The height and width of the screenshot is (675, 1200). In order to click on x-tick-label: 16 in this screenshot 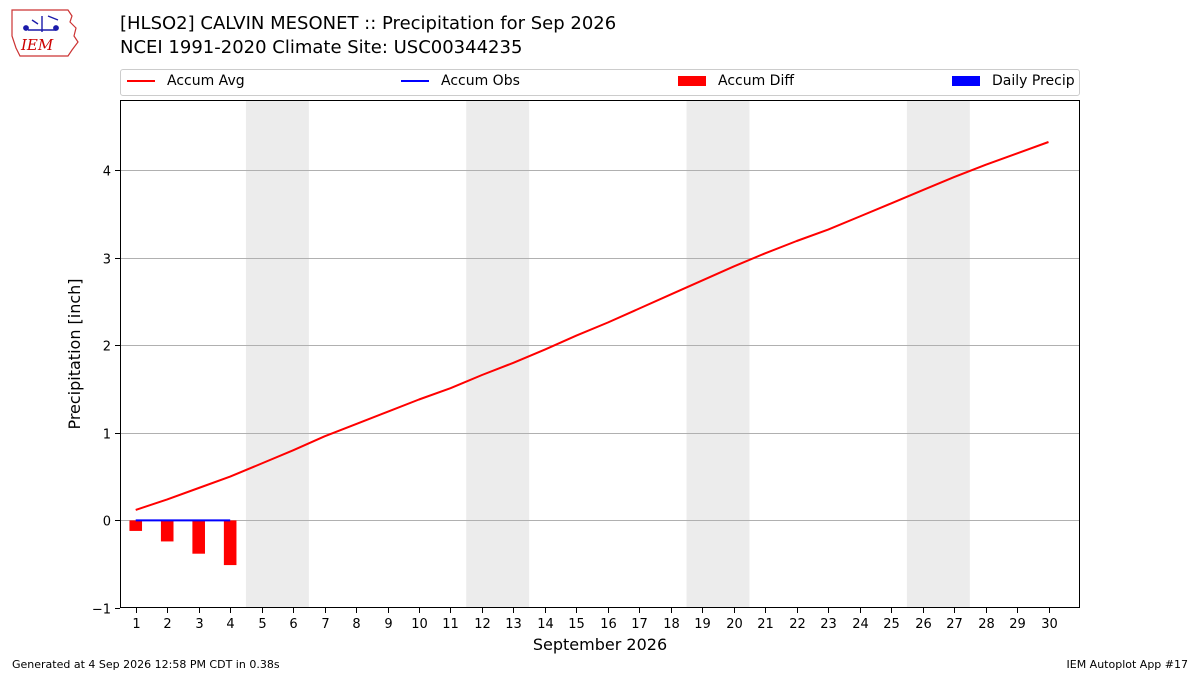, I will do `click(608, 624)`.